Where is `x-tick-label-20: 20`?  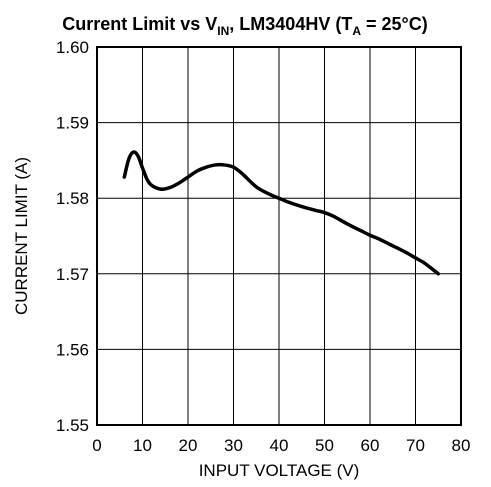 x-tick-label-20: 20 is located at coordinates (188, 445).